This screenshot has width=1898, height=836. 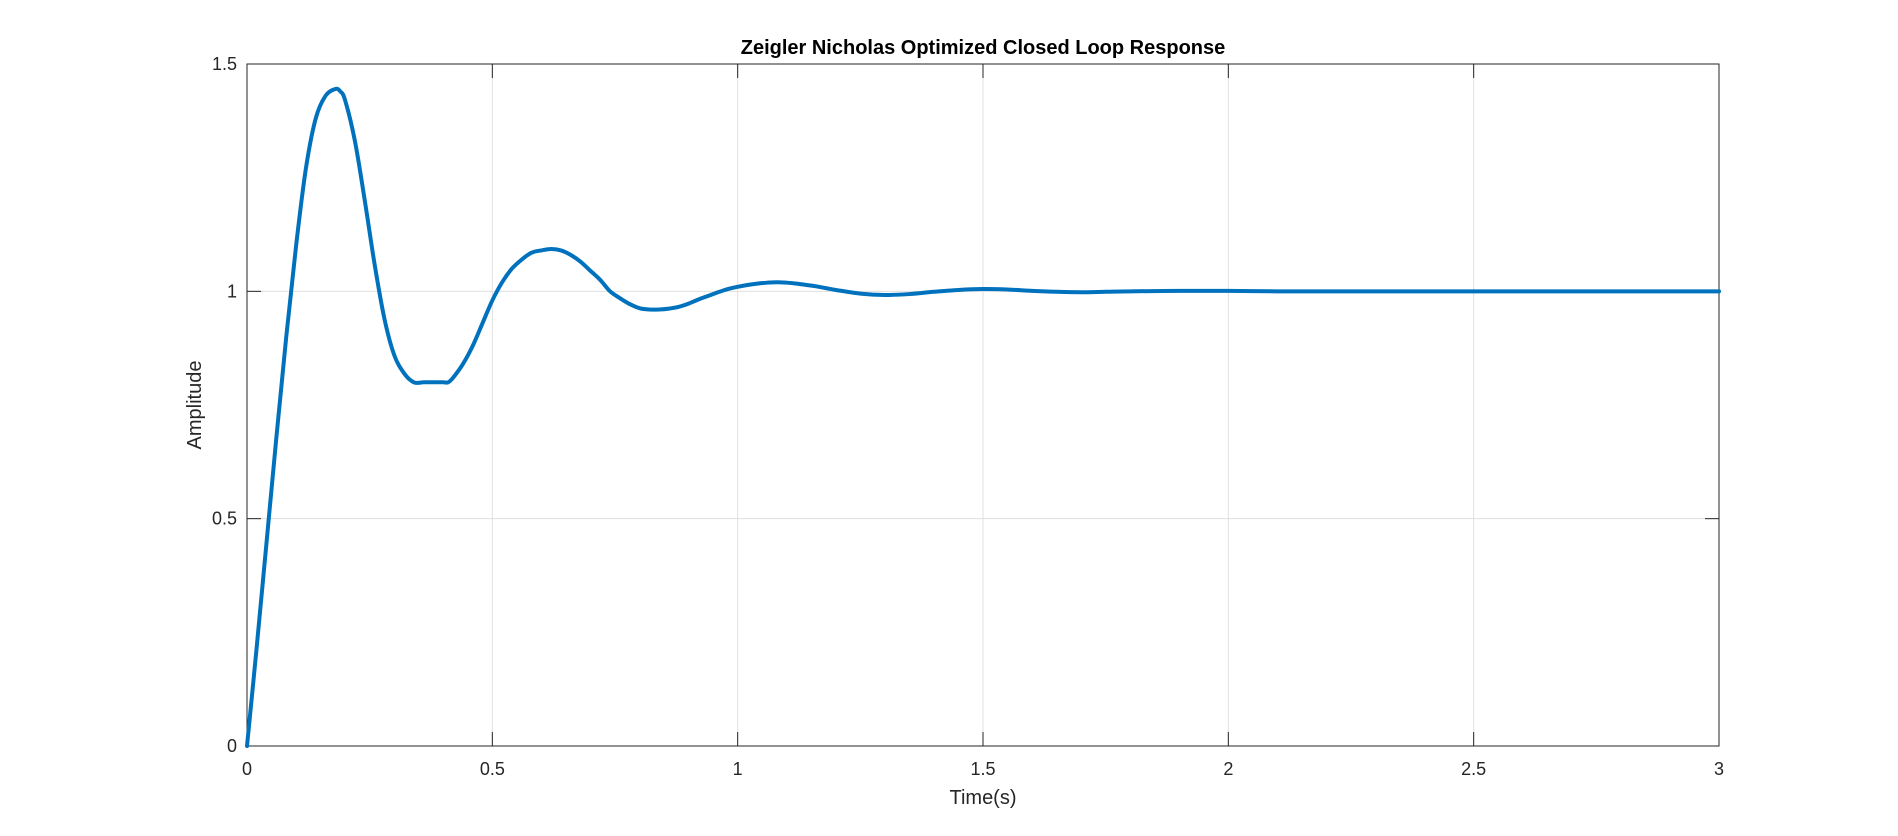 What do you see at coordinates (224, 519) in the screenshot?
I see `y-tick-label: 0.5` at bounding box center [224, 519].